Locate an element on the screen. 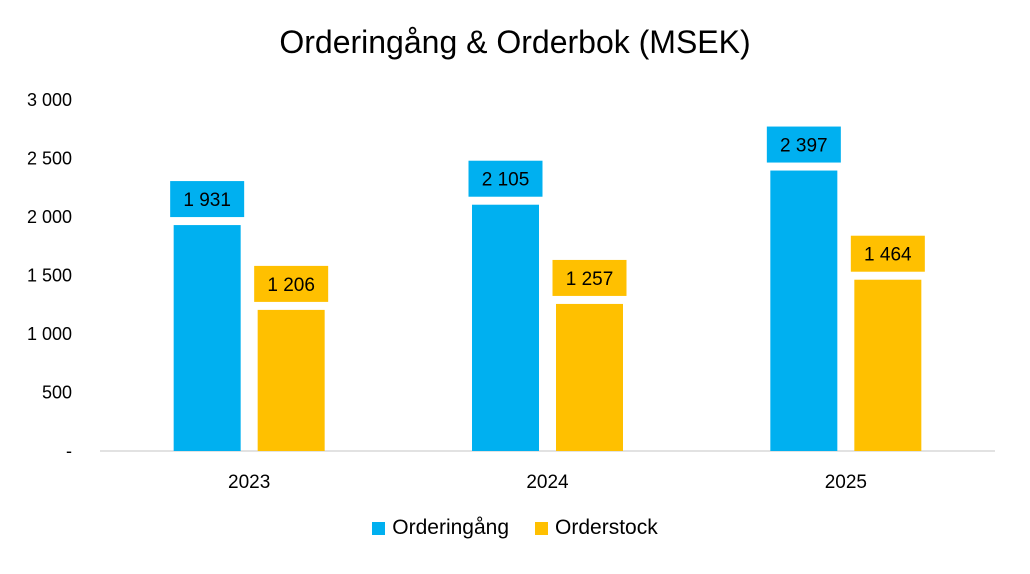 The width and height of the screenshot is (1030, 574). data-label: 1 257 is located at coordinates (590, 279).